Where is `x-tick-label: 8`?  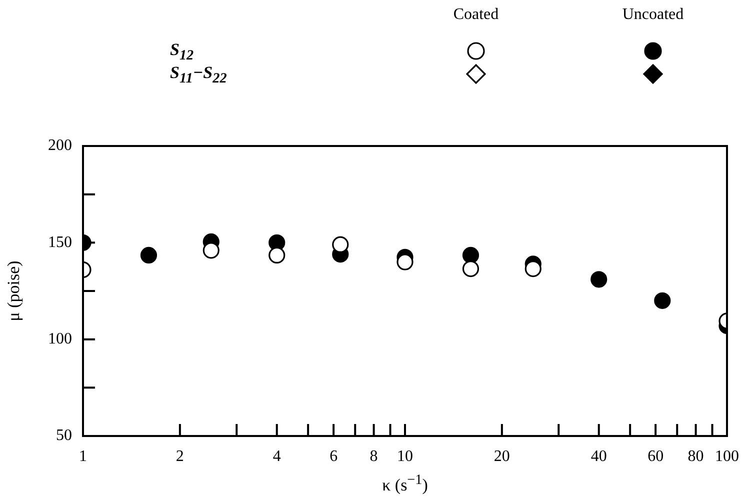 x-tick-label: 8 is located at coordinates (374, 456).